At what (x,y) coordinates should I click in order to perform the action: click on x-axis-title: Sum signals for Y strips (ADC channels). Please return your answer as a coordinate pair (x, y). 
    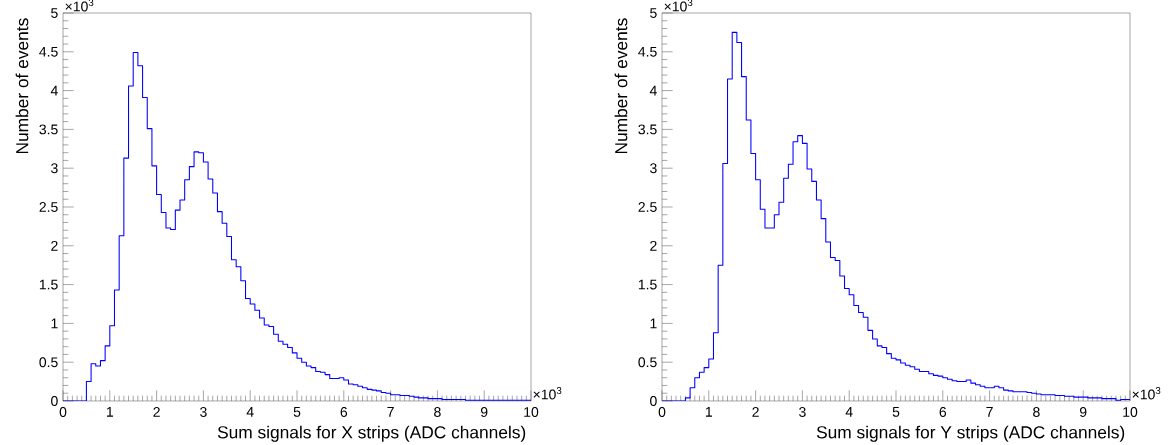
    Looking at the image, I should click on (970, 433).